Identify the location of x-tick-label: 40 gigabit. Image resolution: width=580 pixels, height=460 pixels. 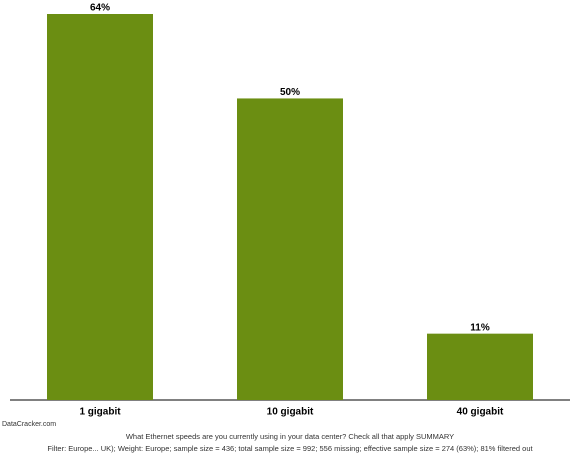
(480, 412).